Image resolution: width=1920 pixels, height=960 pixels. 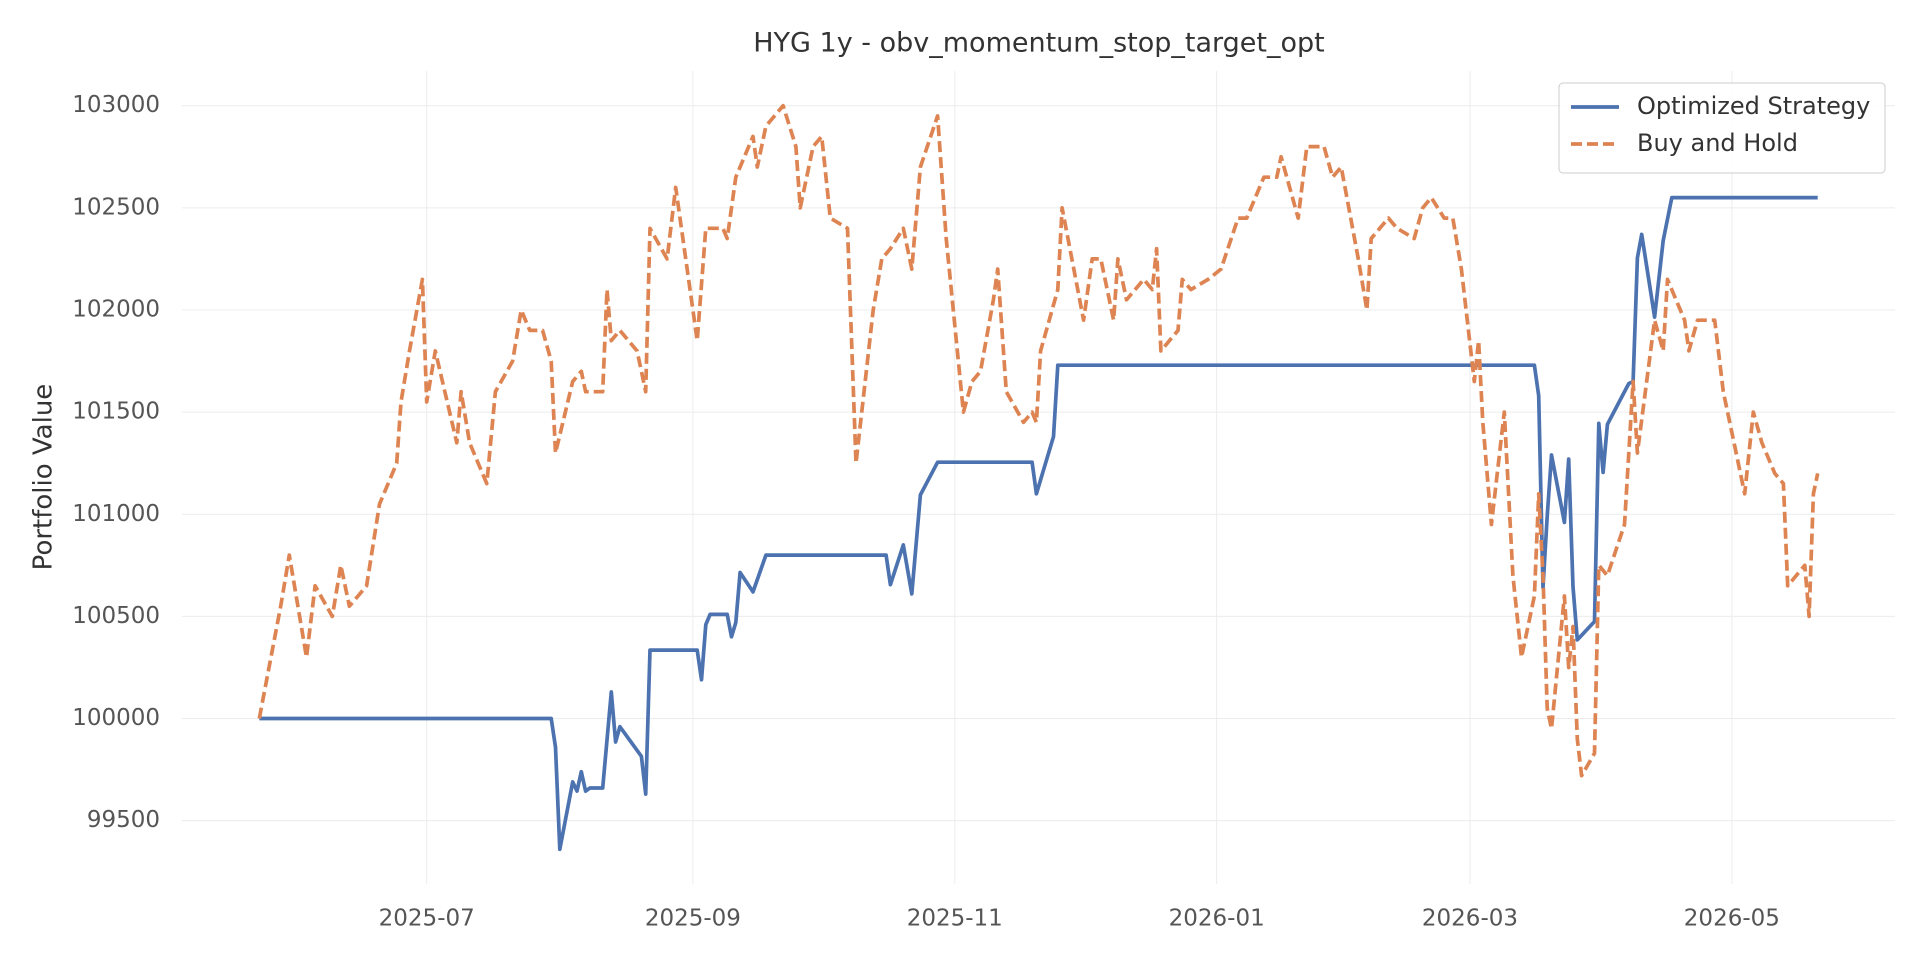 I want to click on chart-title: HYG 1y - obv_momentum_stop_target_opt, so click(x=1039, y=43).